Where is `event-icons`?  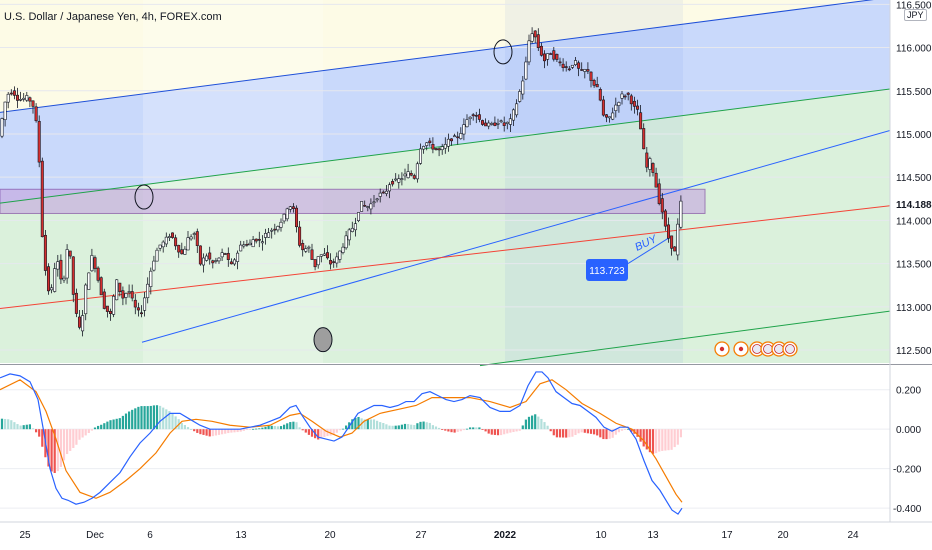
event-icons is located at coordinates (756, 349).